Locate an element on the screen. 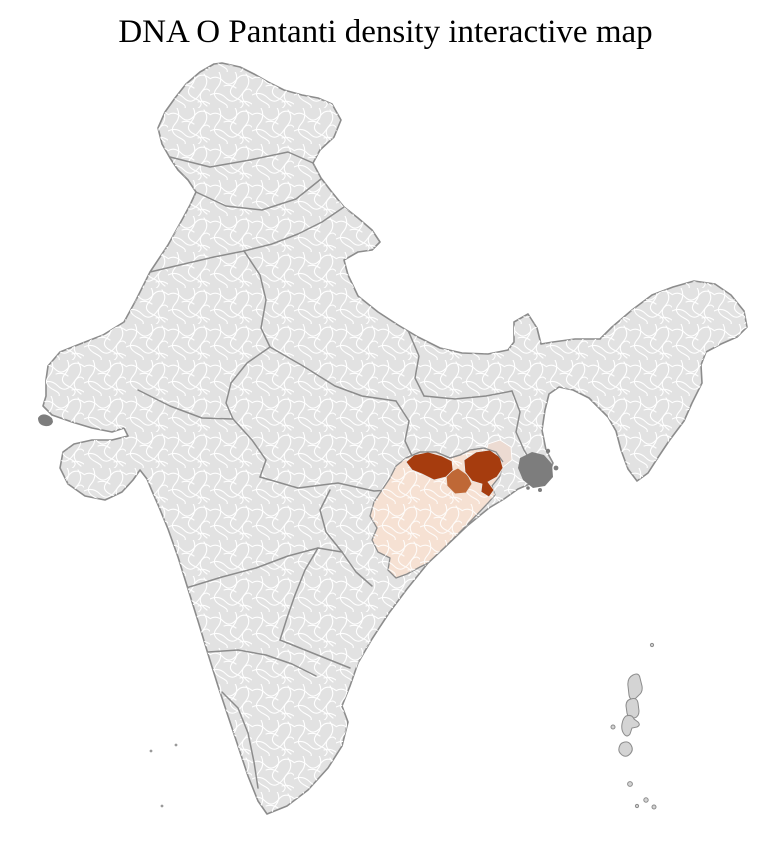 The height and width of the screenshot is (860, 771). andaman-nicobar-islands is located at coordinates (633, 726).